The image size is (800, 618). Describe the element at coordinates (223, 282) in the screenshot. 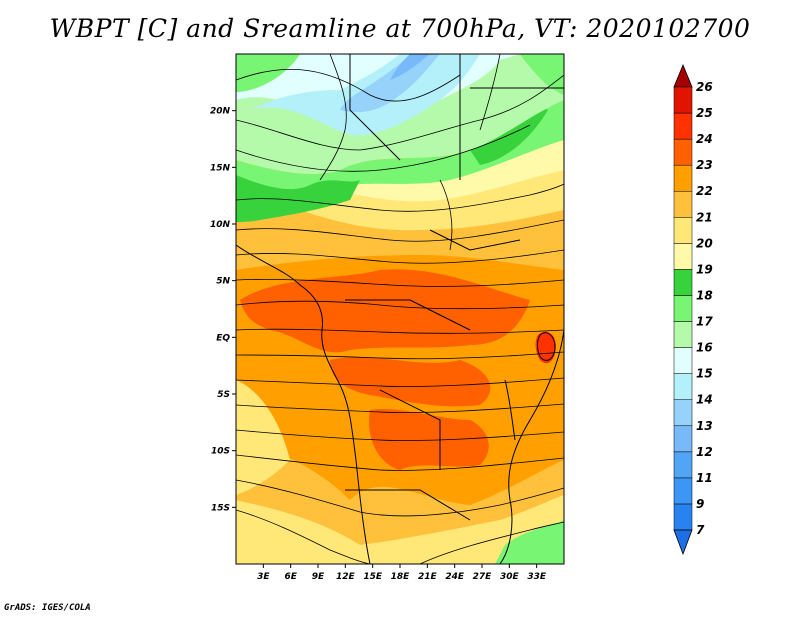

I see `y-tick-label: 5N` at that location.